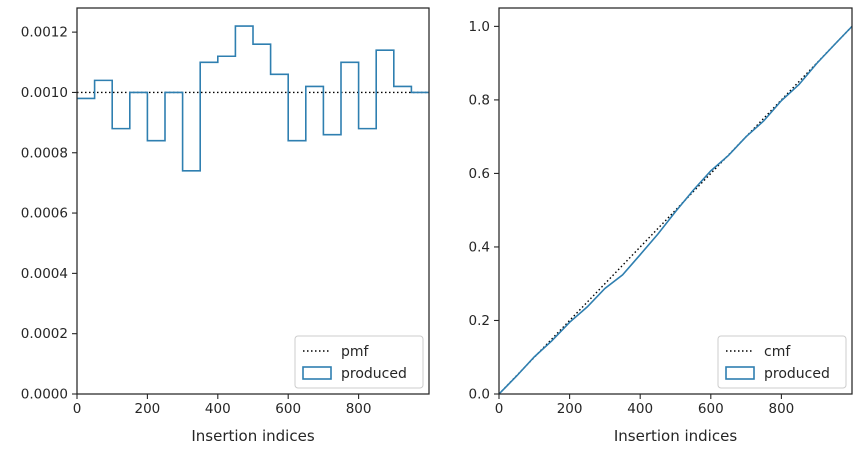  Describe the element at coordinates (355, 352) in the screenshot. I see `legend-label-pmf: pmf` at that location.